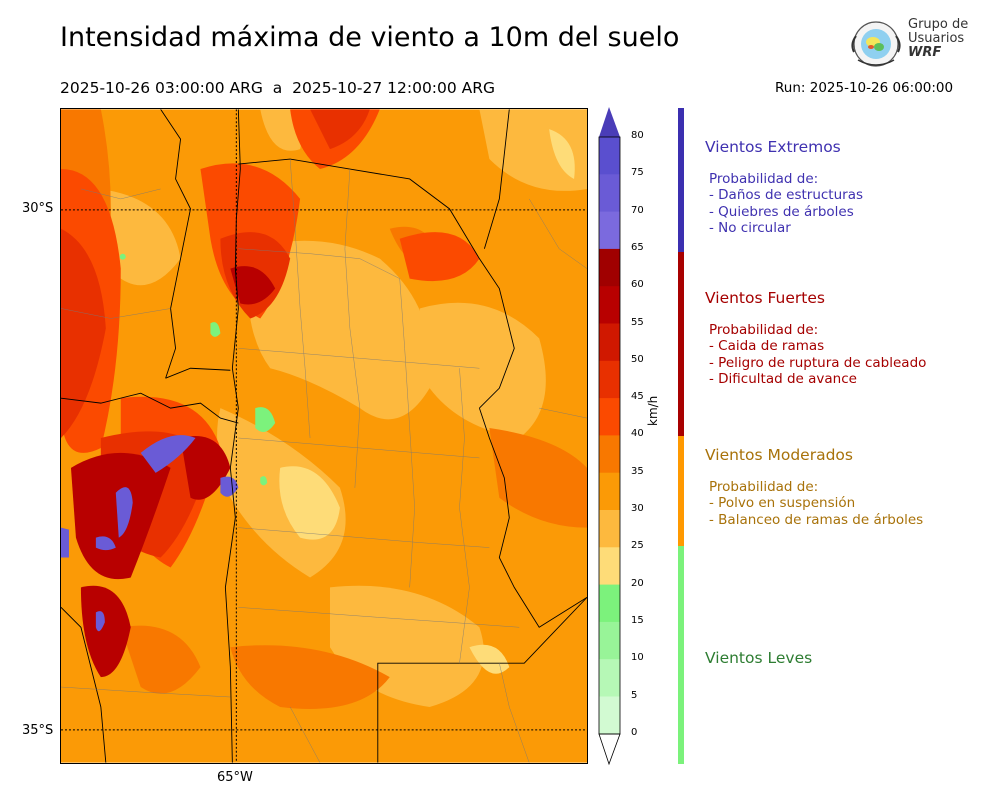  Describe the element at coordinates (637, 285) in the screenshot. I see `colorbar-tick-label: 60` at that location.